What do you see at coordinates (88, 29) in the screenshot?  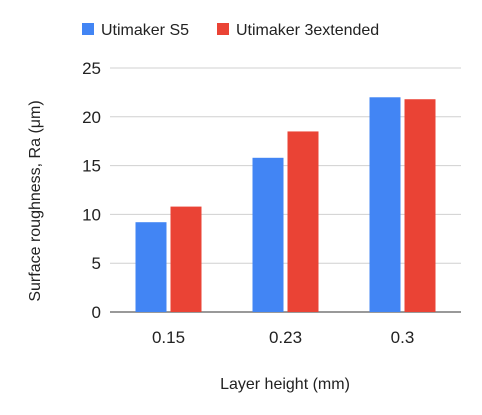 I see `legend-swatch-utimaker-s5` at bounding box center [88, 29].